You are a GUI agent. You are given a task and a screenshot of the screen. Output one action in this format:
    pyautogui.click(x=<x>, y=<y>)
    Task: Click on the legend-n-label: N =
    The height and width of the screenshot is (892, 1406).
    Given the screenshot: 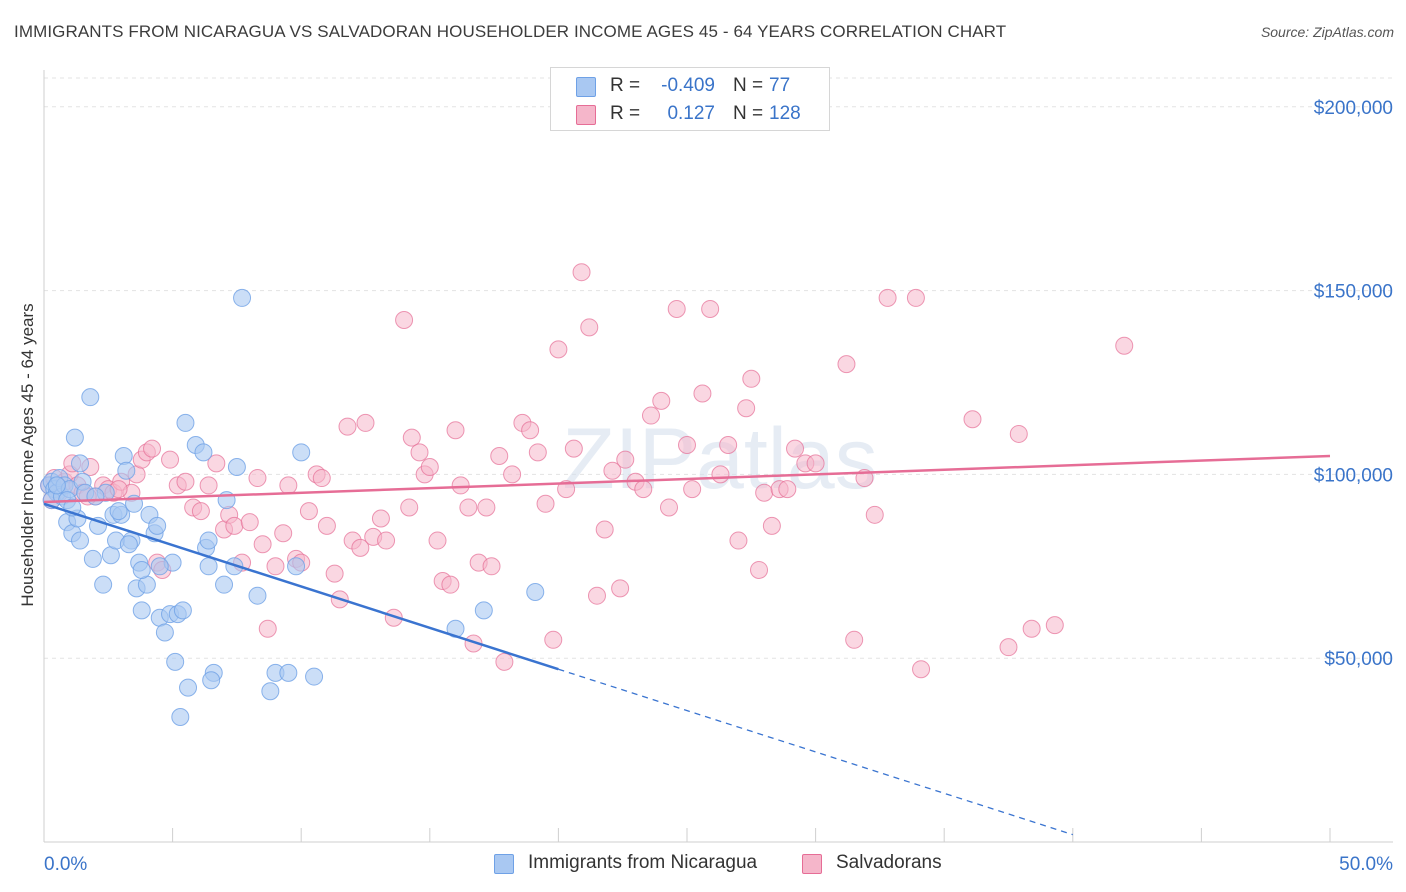 What is the action you would take?
    pyautogui.click(x=748, y=85)
    